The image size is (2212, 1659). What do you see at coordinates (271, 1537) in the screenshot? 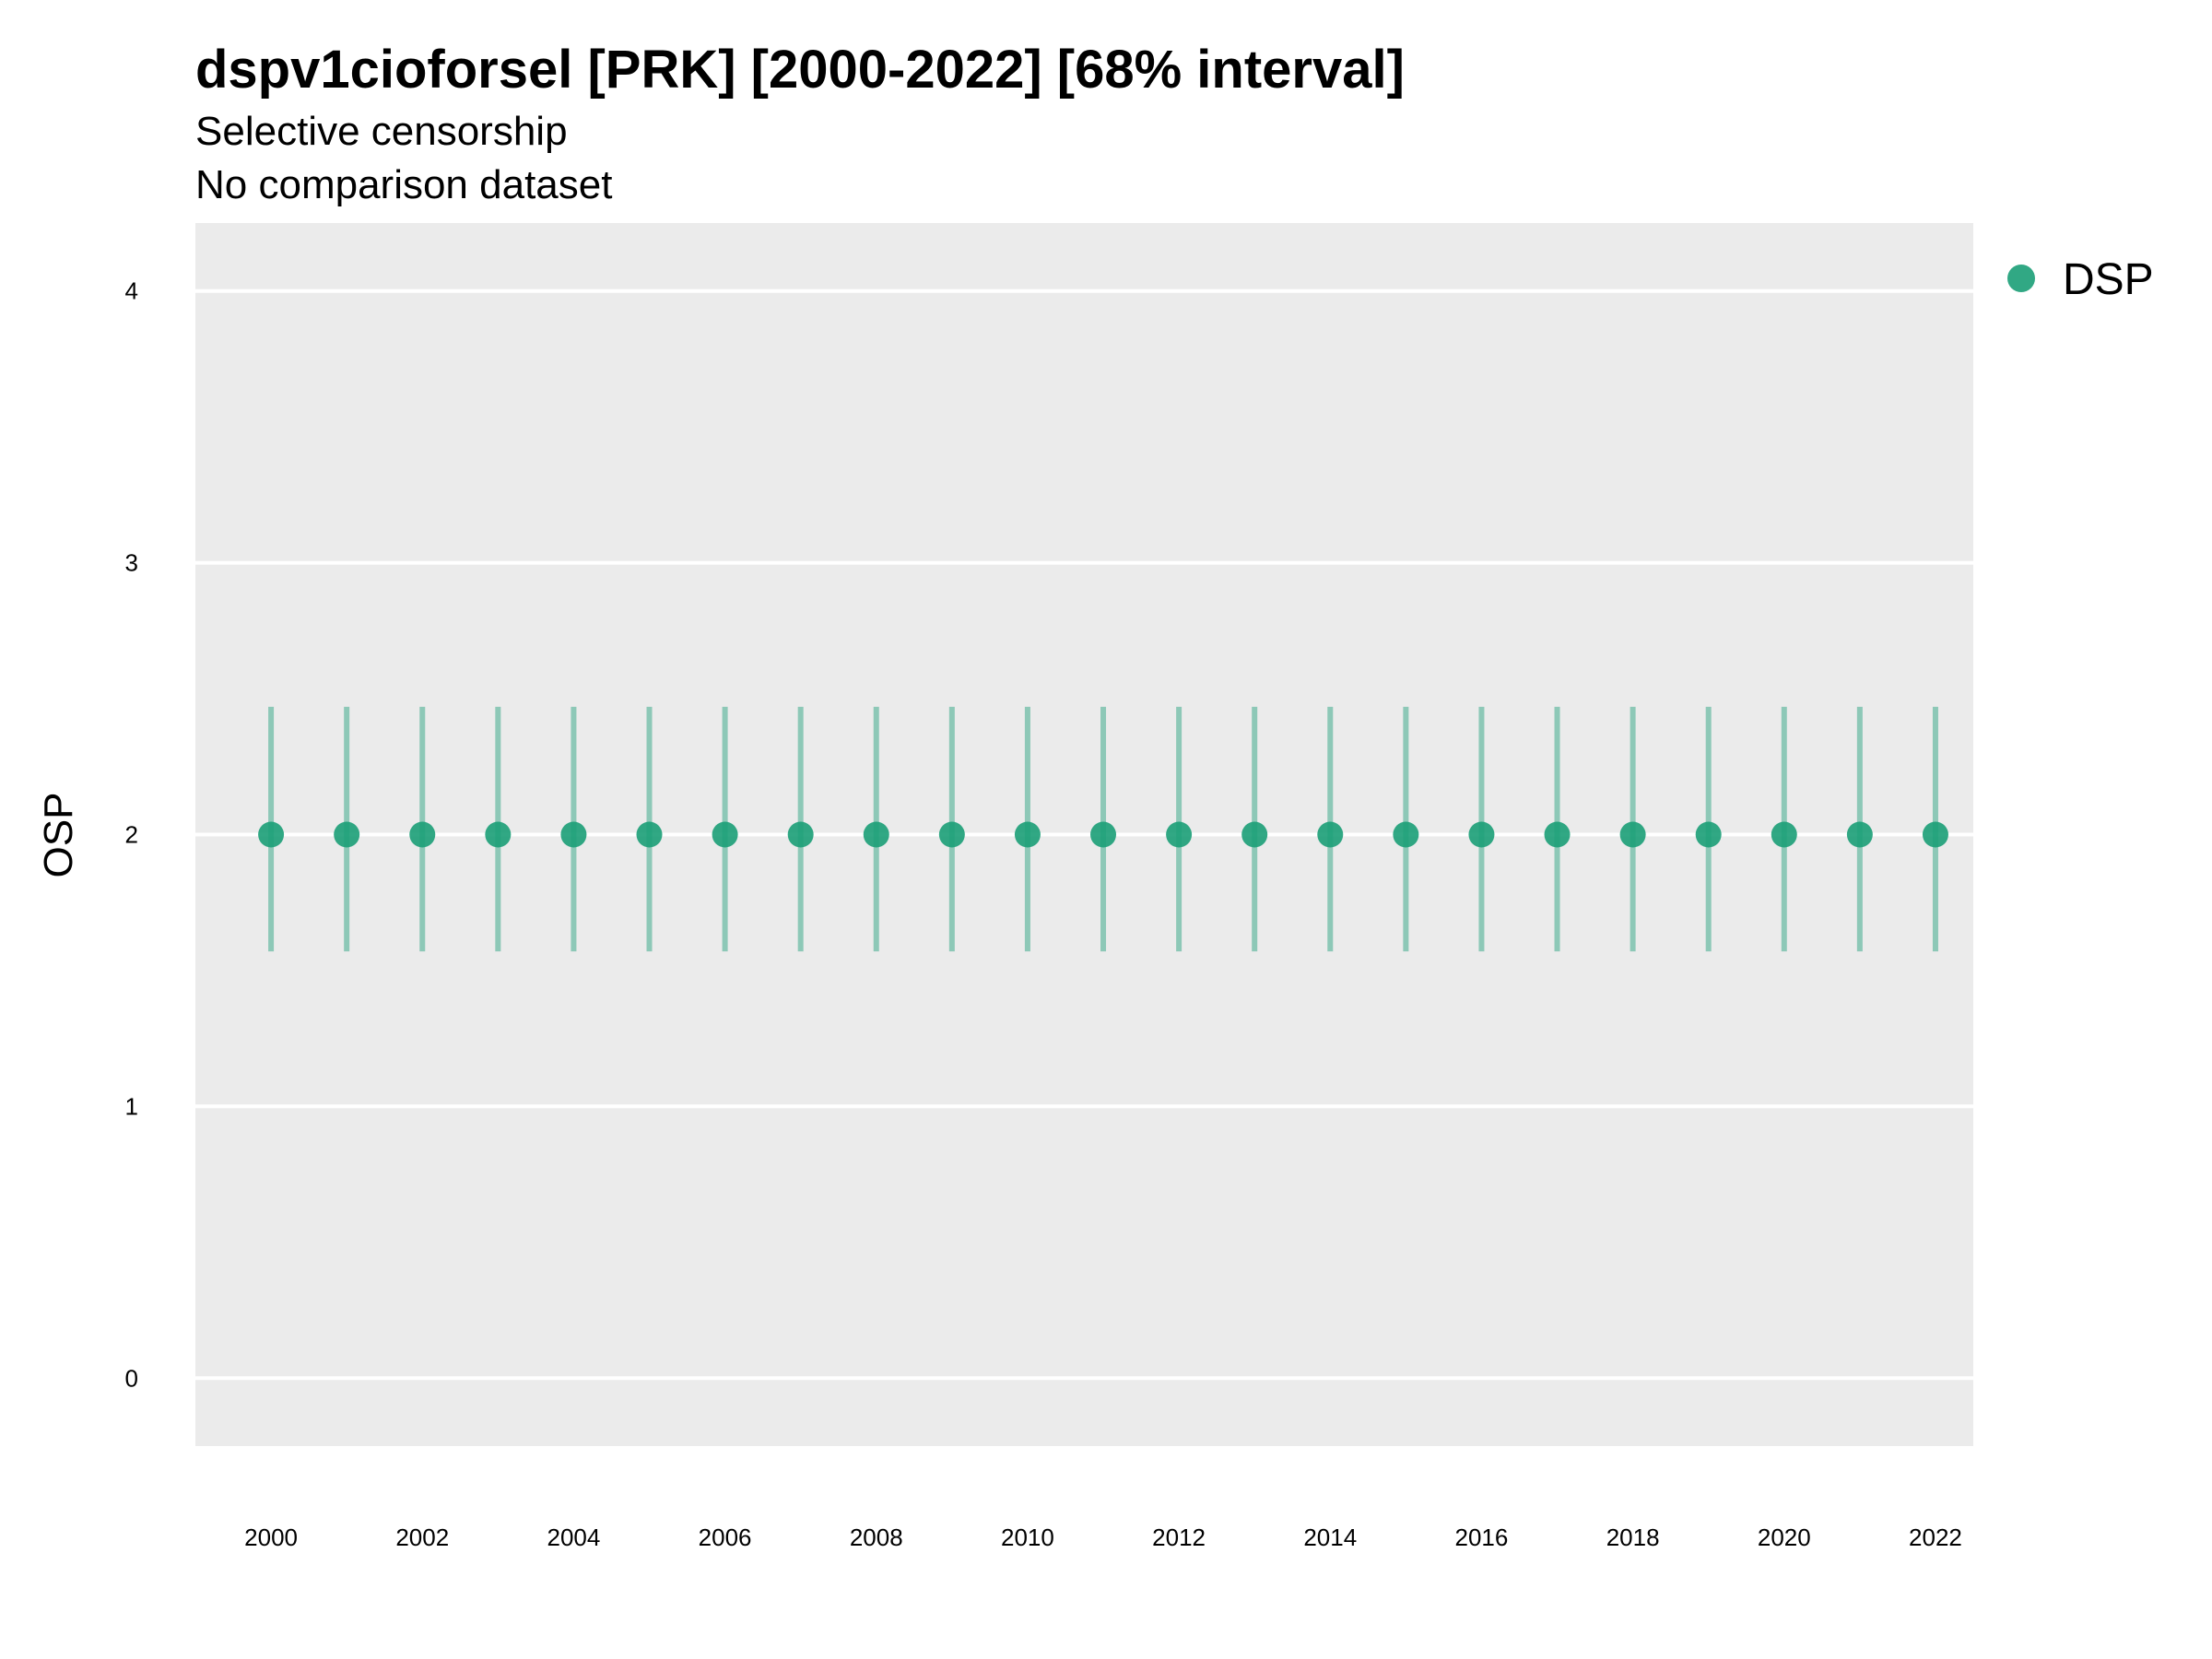
I see `x-tick-label: 2000` at bounding box center [271, 1537].